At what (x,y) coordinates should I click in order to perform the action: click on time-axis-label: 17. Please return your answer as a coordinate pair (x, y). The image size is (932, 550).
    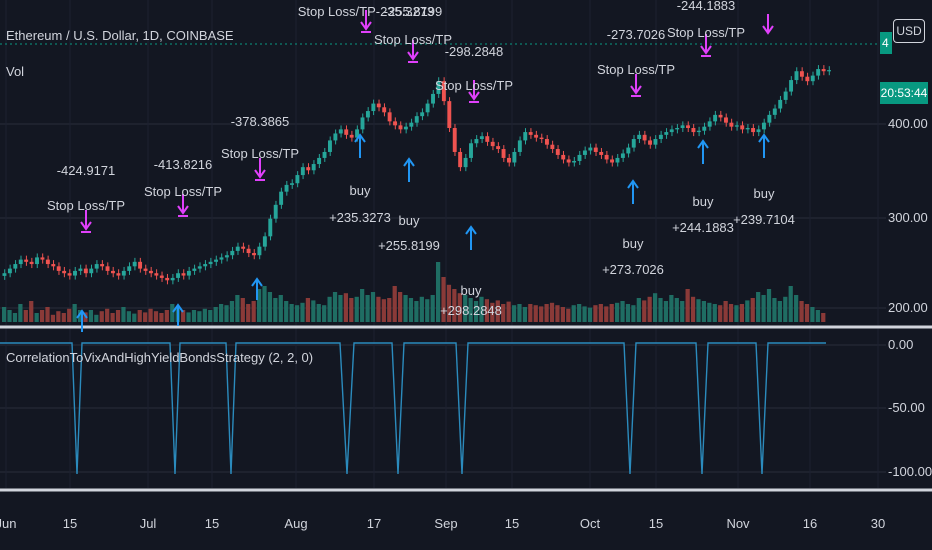
    Looking at the image, I should click on (374, 523).